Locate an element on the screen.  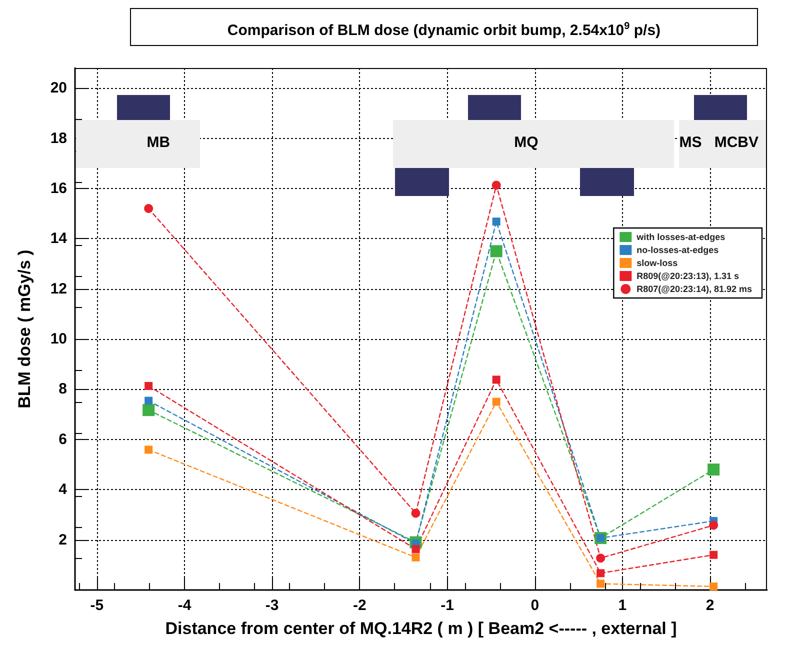
x-axis-title: Distance from center of MQ.14R2 ( m ) [ Beam2 <----- , external ] is located at coordinates (421, 628).